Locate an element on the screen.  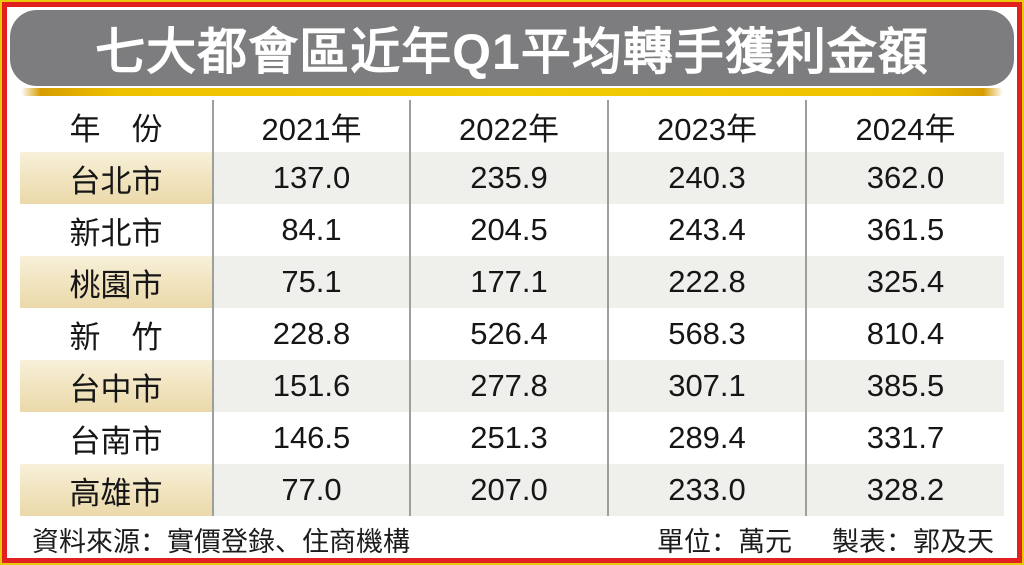
city-cell: 桃園市 is located at coordinates (116, 282).